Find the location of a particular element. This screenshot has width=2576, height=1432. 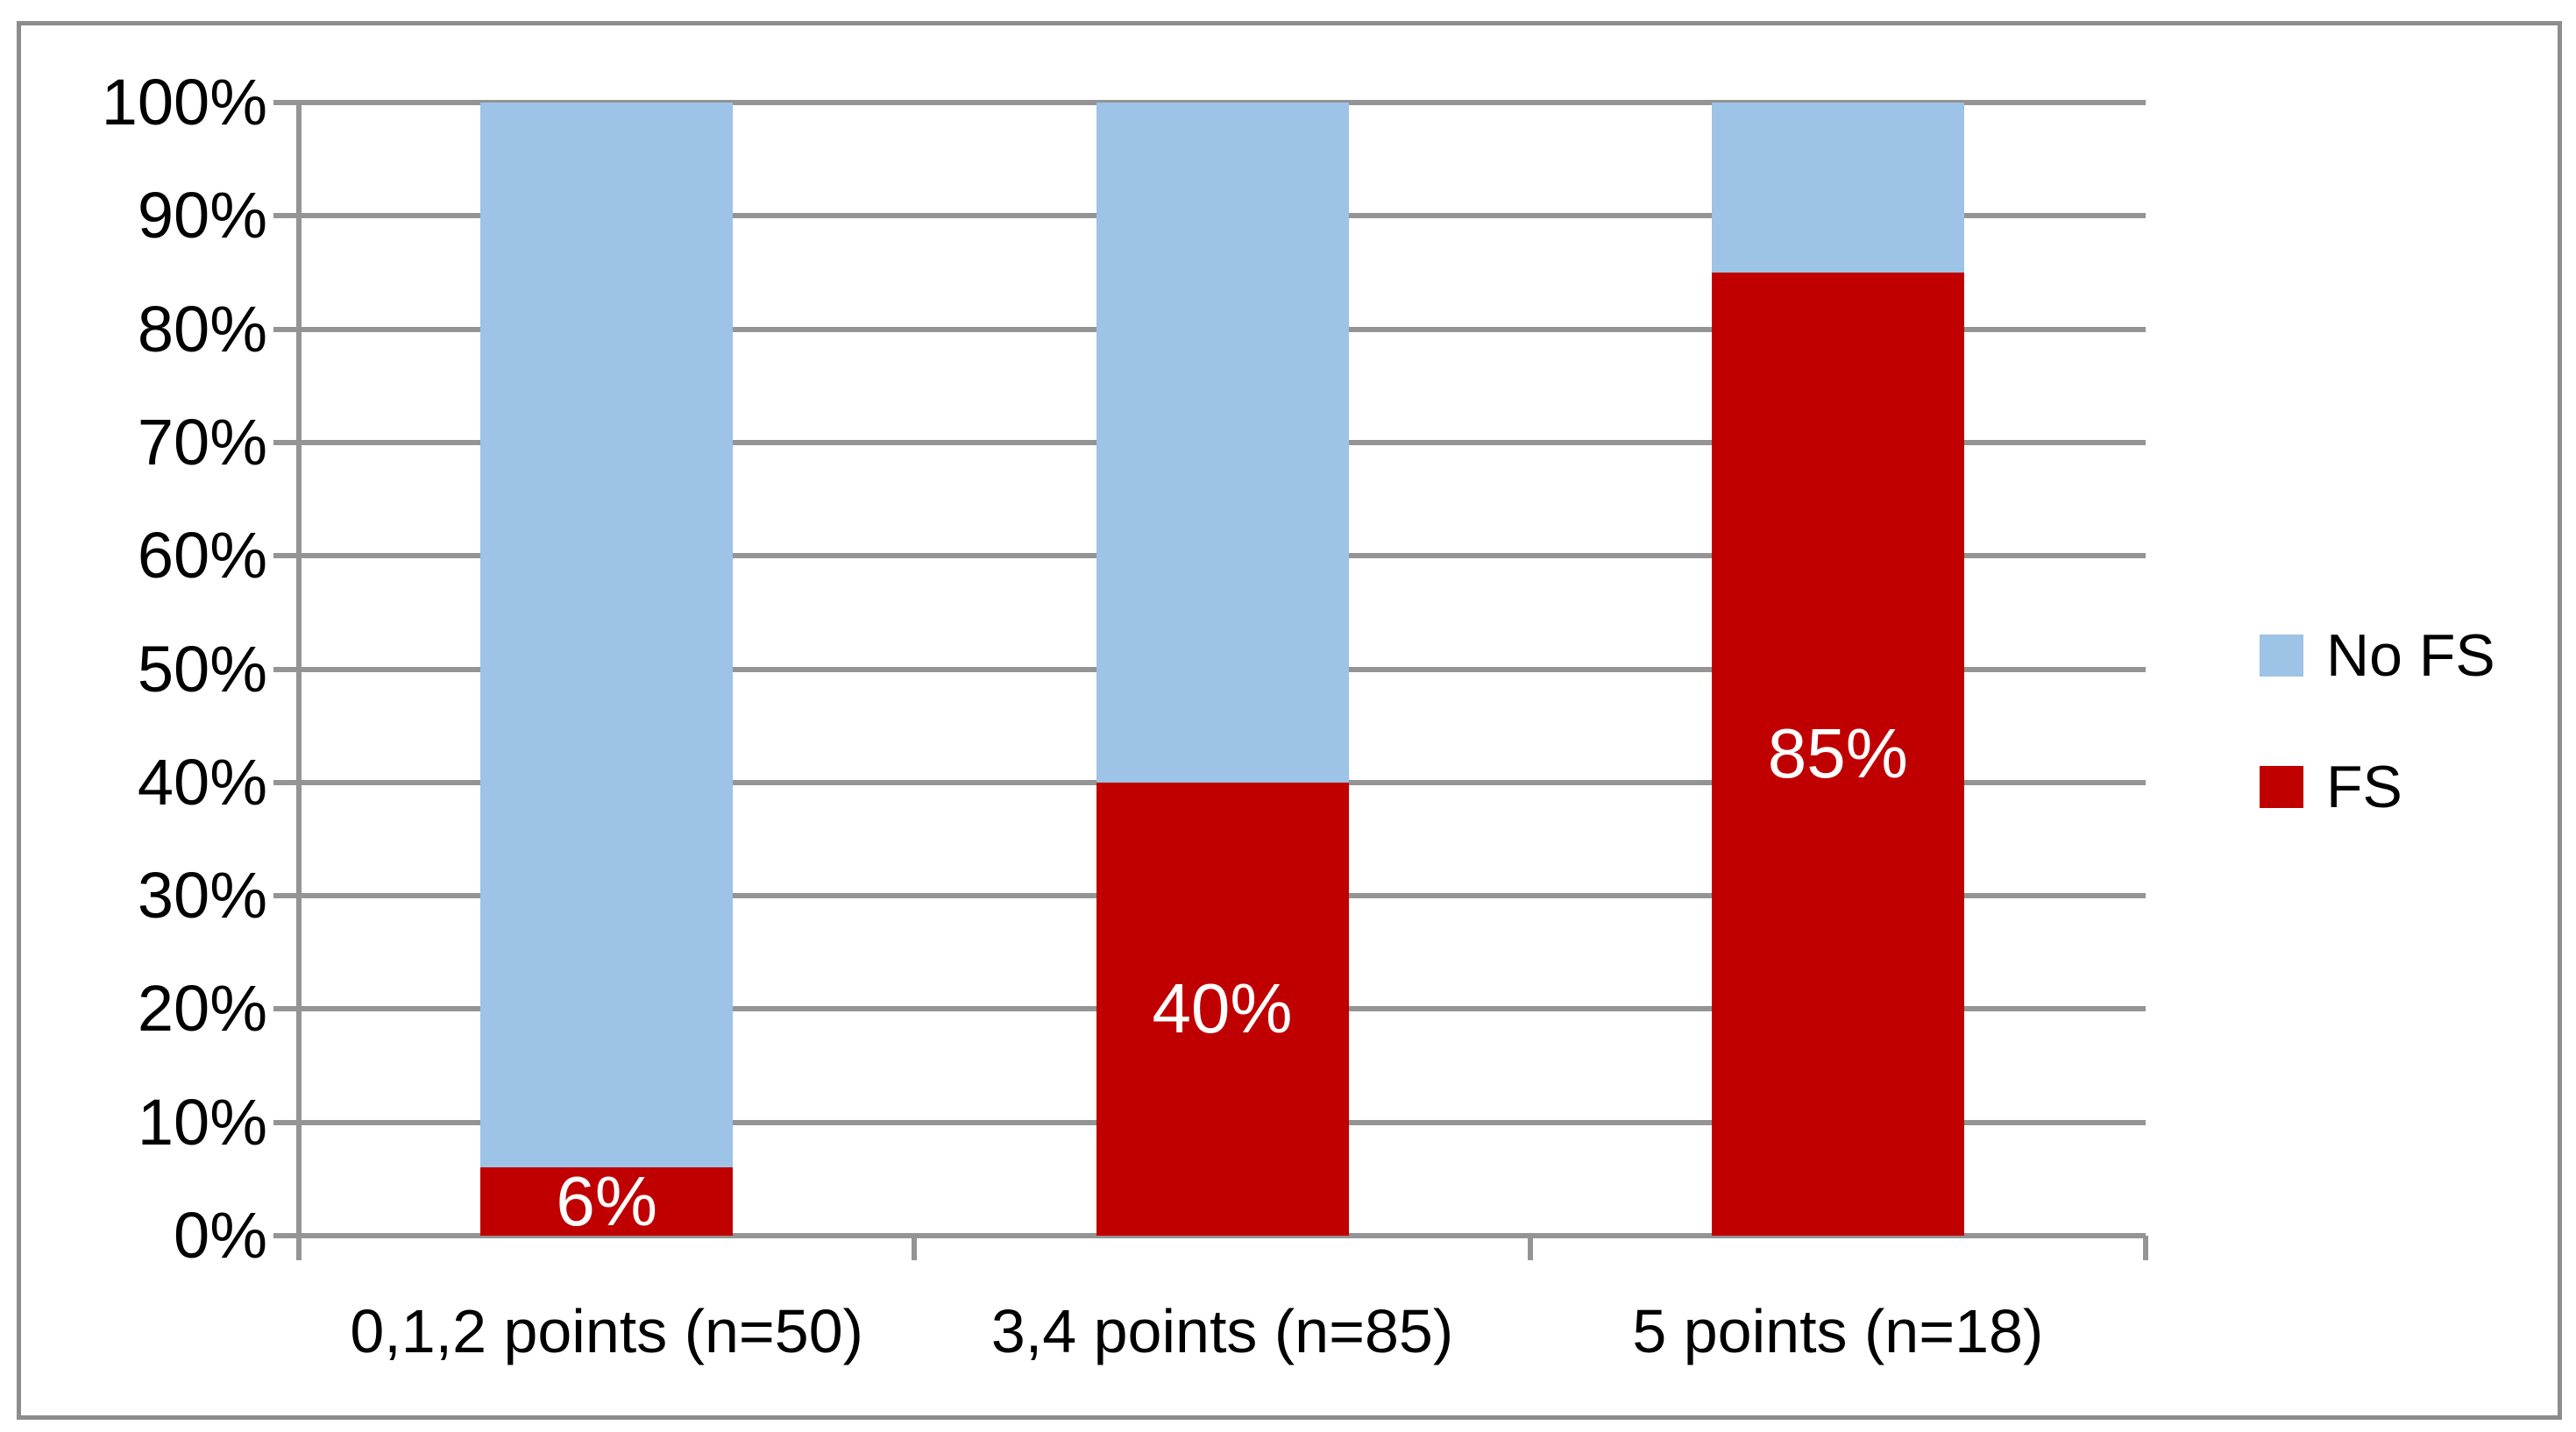

legend-item-no-fs: No FS is located at coordinates (2377, 655).